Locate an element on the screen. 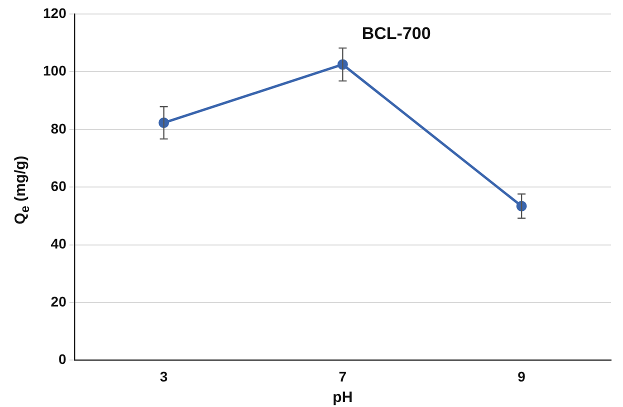  x-tick-label: 9 is located at coordinates (522, 376).